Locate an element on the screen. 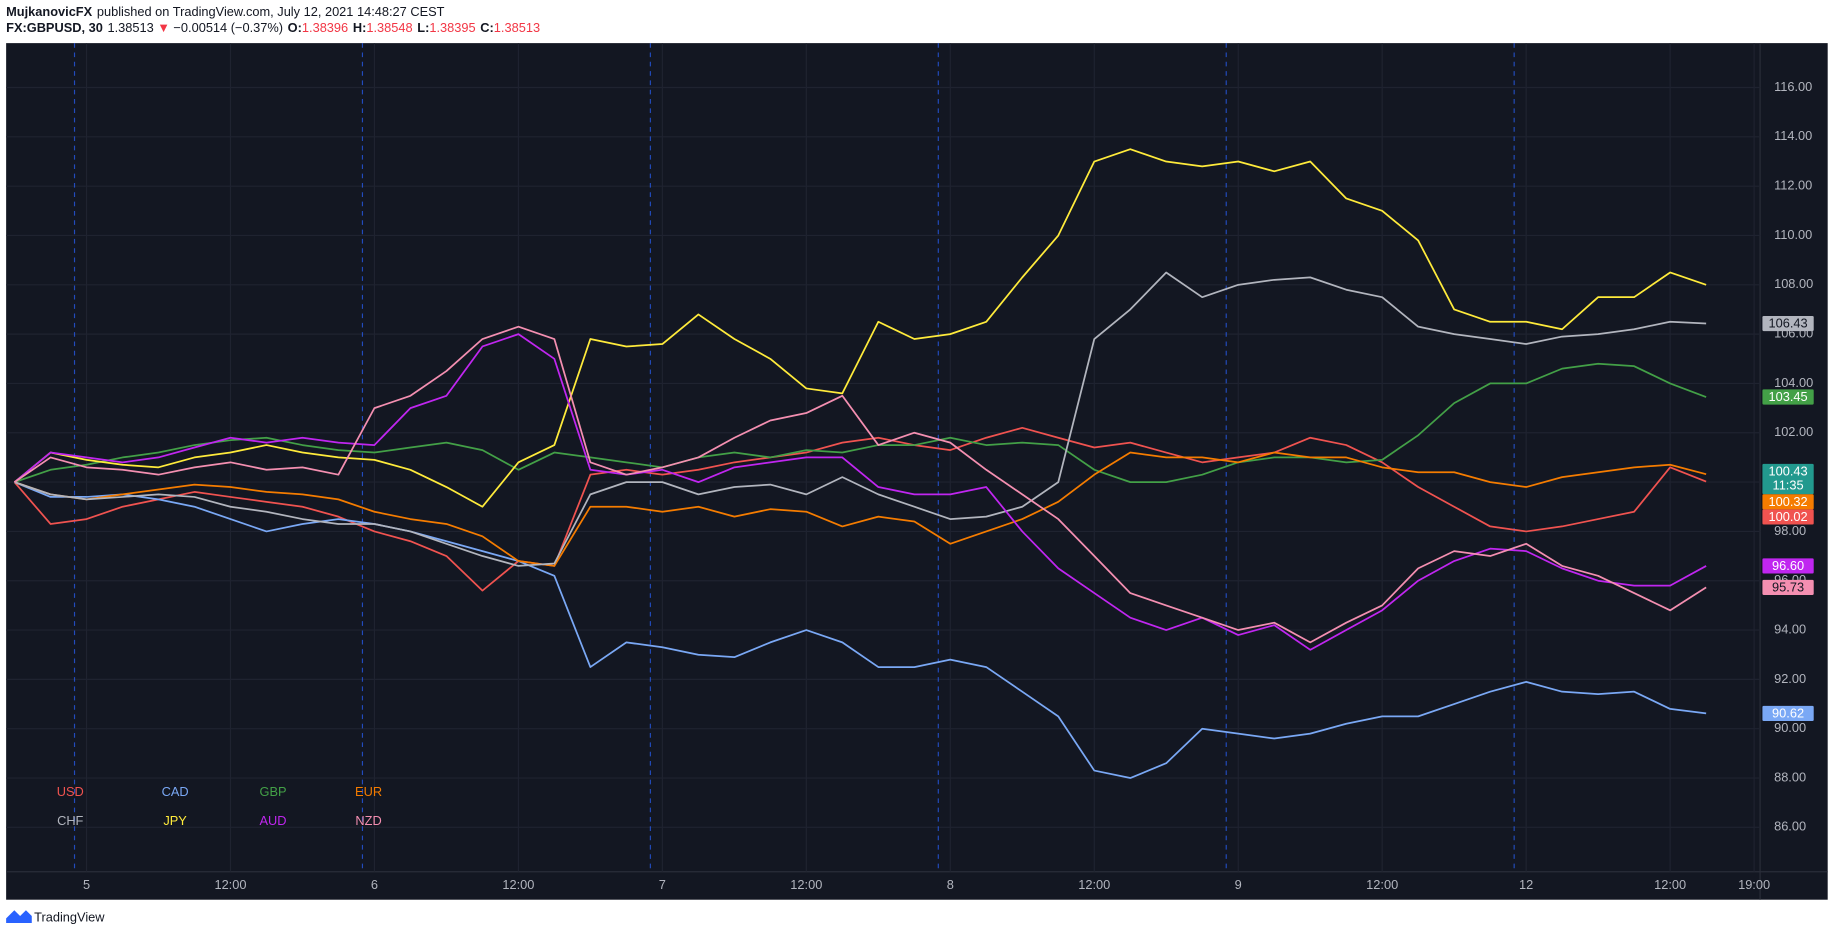 The image size is (1828, 937). footer: TradingView is located at coordinates (55, 917).